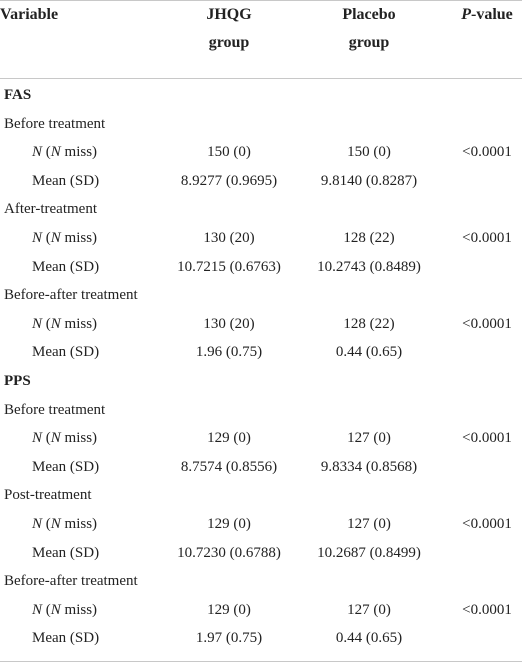 Image resolution: width=522 pixels, height=663 pixels. Describe the element at coordinates (369, 180) in the screenshot. I see `data-cell: 9.8140 (0.8287)` at that location.